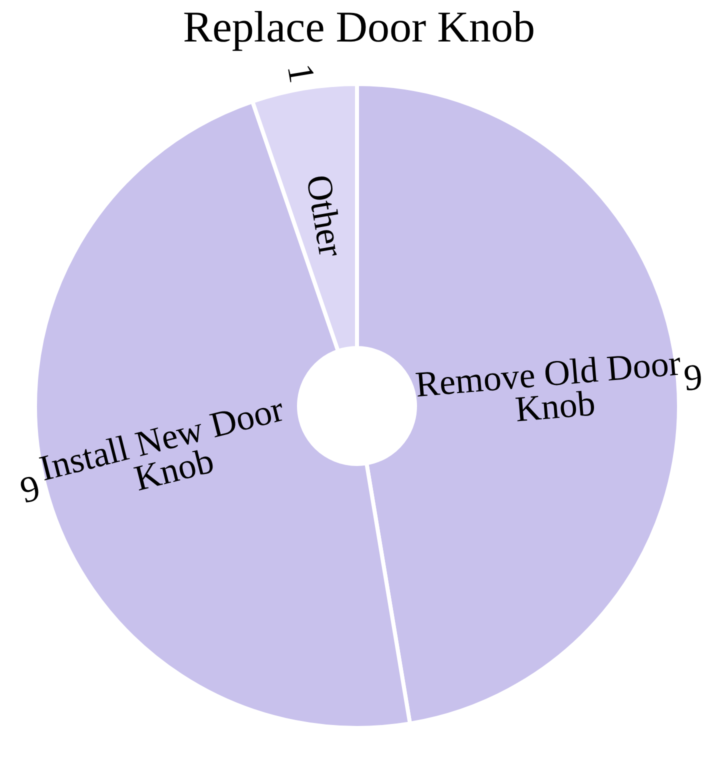  Describe the element at coordinates (359, 27) in the screenshot. I see `chart-title: Replace Door Knob` at that location.